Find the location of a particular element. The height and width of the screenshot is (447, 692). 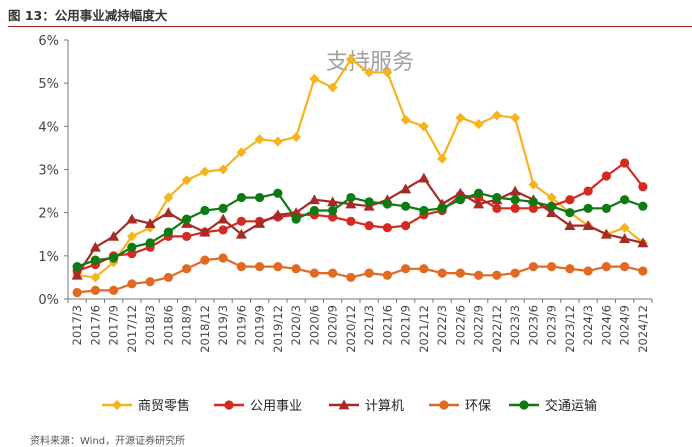

x-tick-label: 2019/9 is located at coordinates (260, 325).